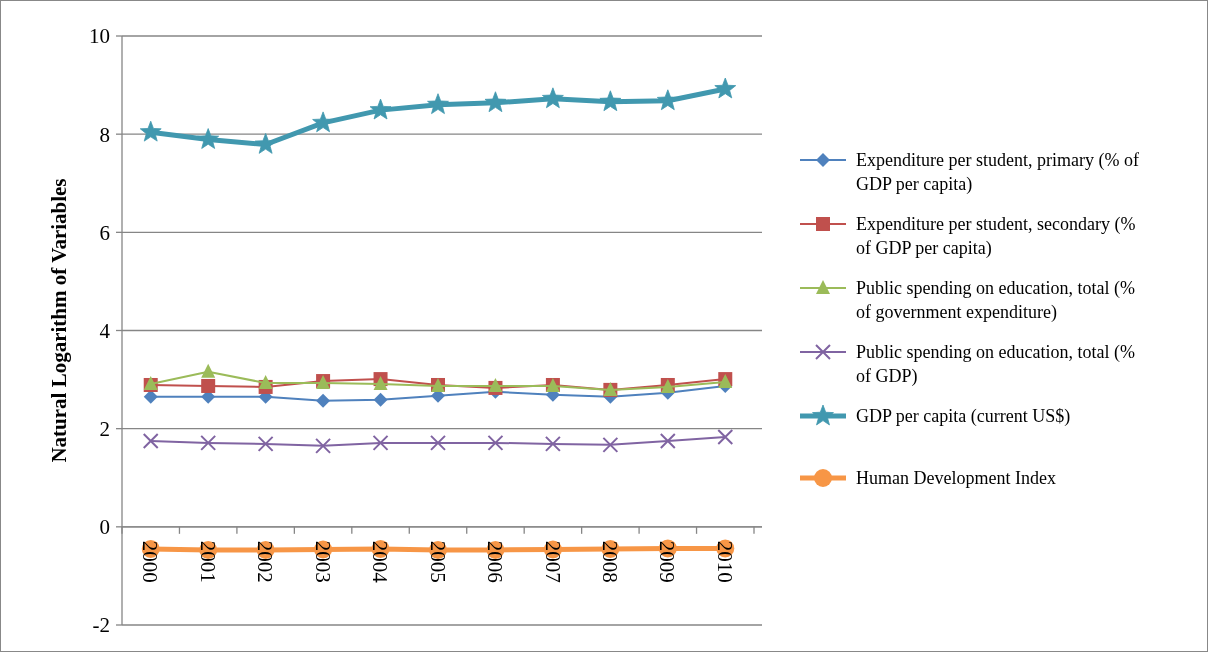  What do you see at coordinates (322, 561) in the screenshot?
I see `x-tick-label: 2003` at bounding box center [322, 561].